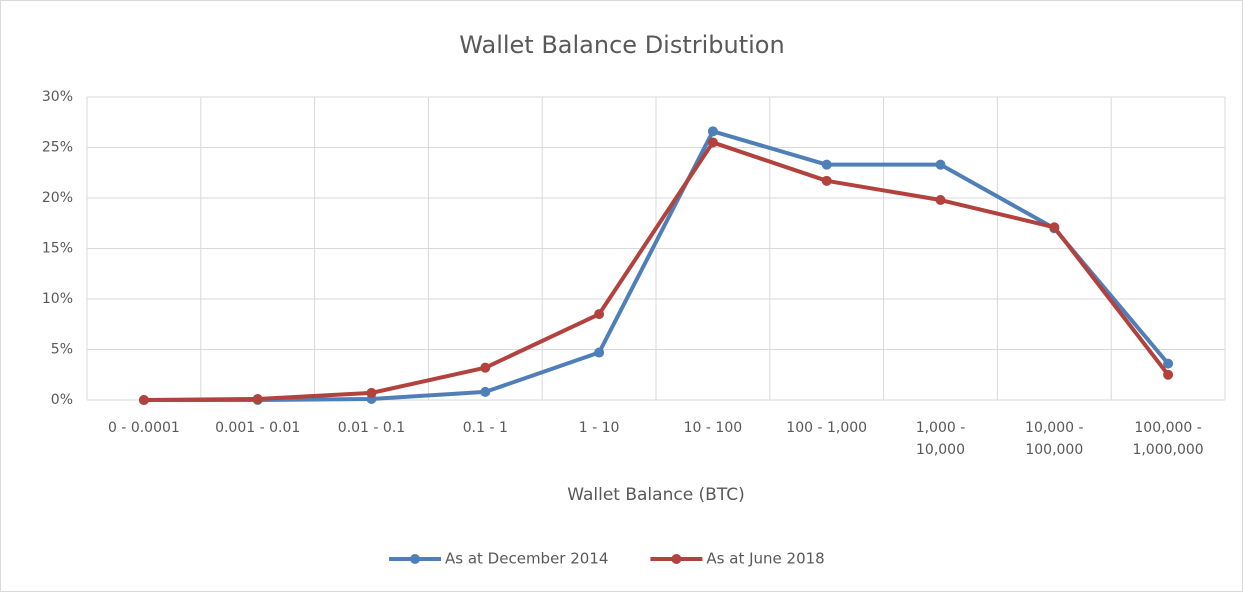  I want to click on y-tick-label: 15%, so click(57, 249).